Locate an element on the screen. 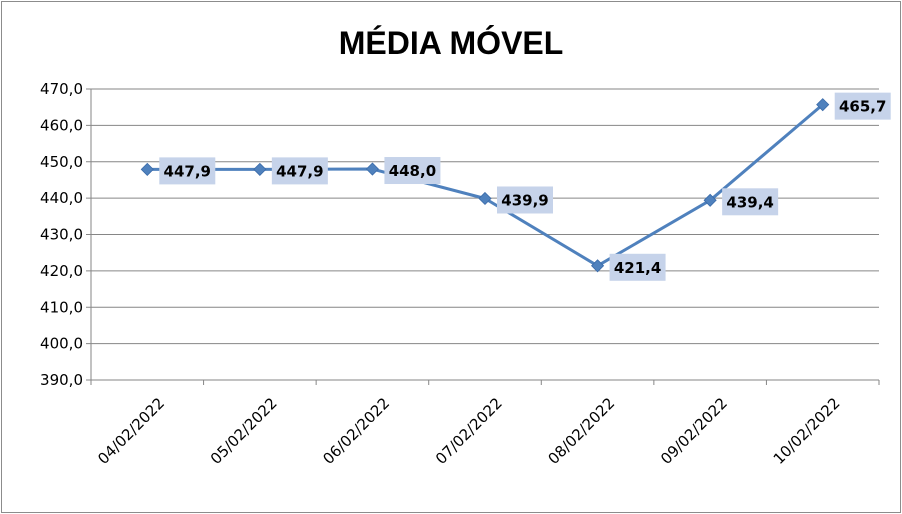  data-label: 448,0 is located at coordinates (412, 171).